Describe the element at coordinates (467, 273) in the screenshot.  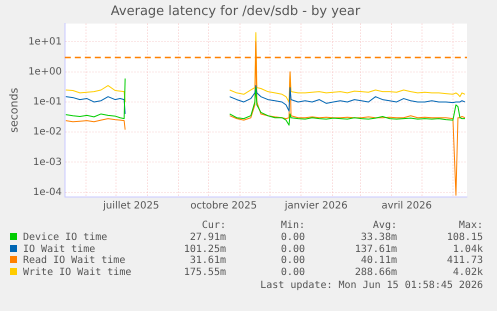
I see `text: 4.02k` at that location.